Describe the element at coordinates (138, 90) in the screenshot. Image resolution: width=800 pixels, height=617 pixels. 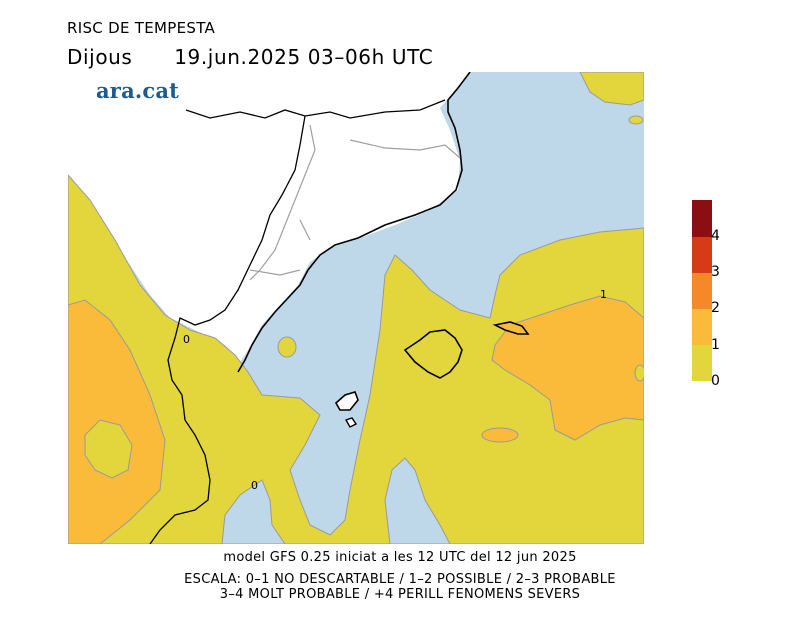
I see `ara-cat-logo: ara.cat` at that location.